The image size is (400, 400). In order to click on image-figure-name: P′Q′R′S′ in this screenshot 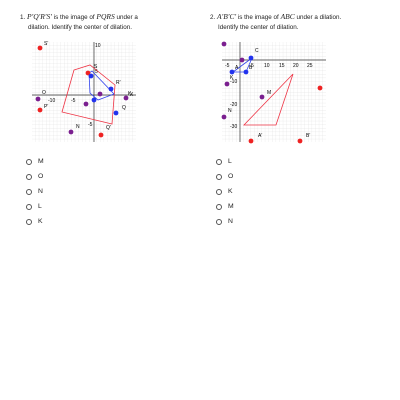, I will do `click(39, 16)`.